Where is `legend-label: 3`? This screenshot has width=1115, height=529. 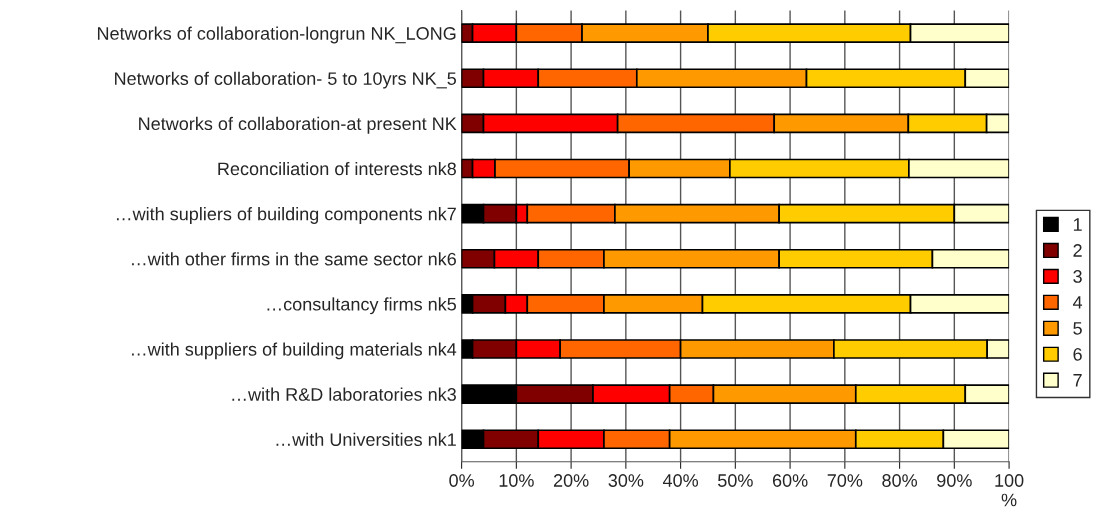 legend-label: 3 is located at coordinates (1077, 276).